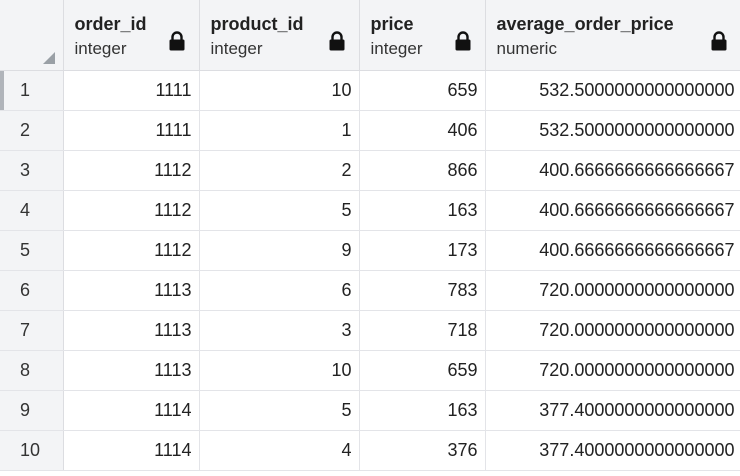  Describe the element at coordinates (422, 290) in the screenshot. I see `cell-price: 783` at that location.